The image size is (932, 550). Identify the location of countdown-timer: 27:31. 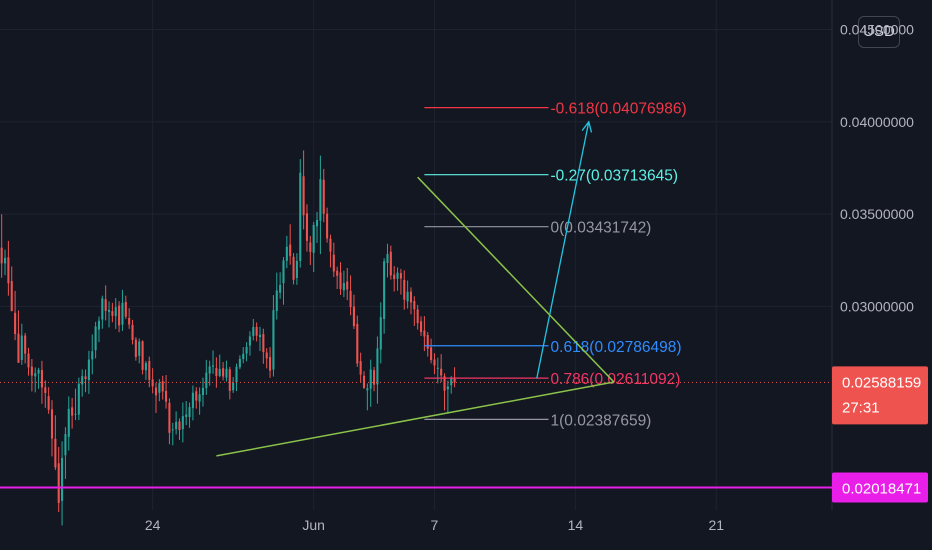
(861, 407).